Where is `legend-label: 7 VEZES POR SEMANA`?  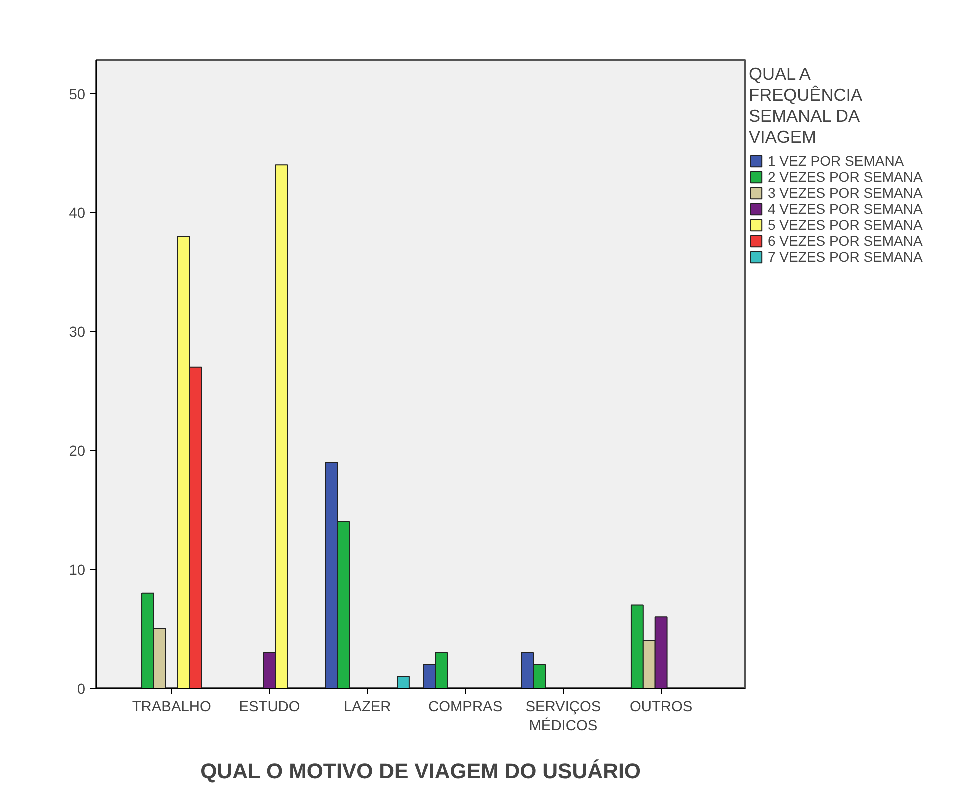 legend-label: 7 VEZES POR SEMANA is located at coordinates (845, 257).